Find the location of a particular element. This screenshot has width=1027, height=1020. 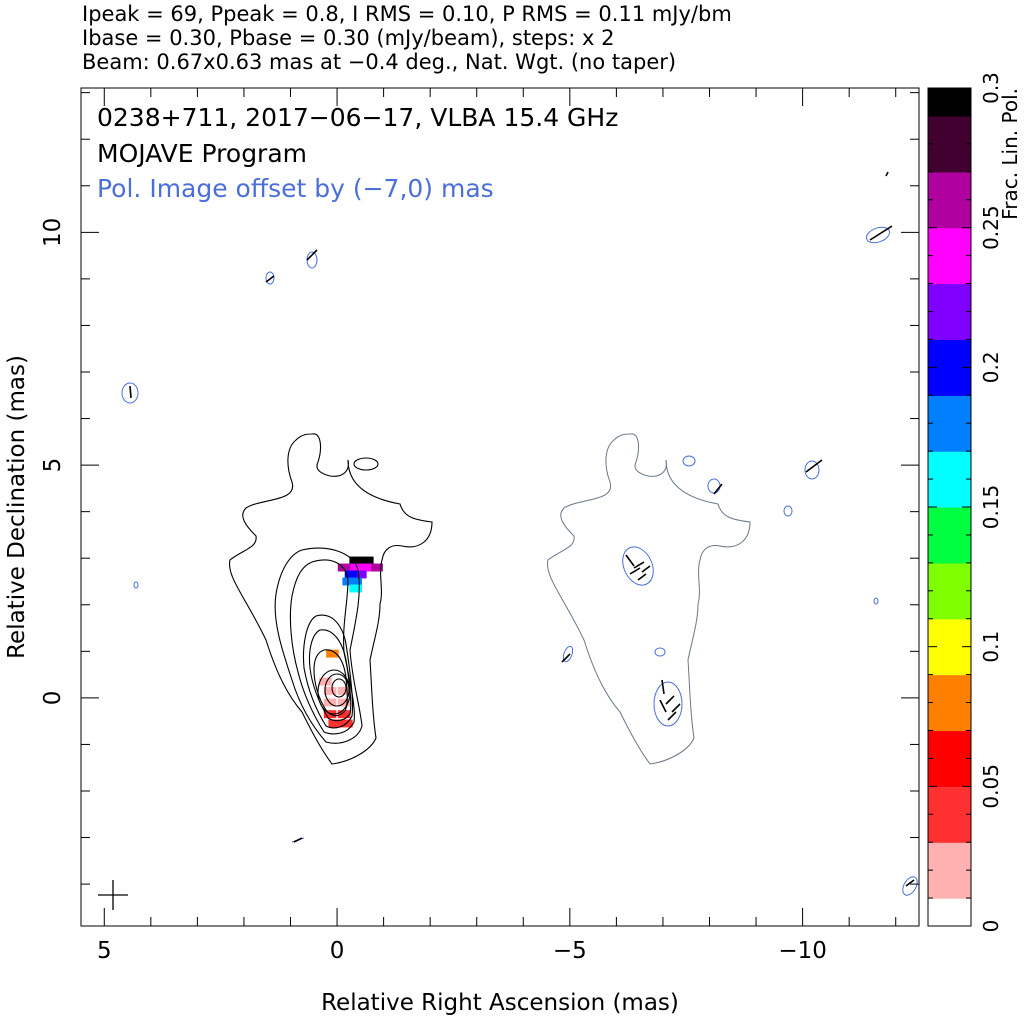

colorbar-tick-label: 0.05 is located at coordinates (991, 786).